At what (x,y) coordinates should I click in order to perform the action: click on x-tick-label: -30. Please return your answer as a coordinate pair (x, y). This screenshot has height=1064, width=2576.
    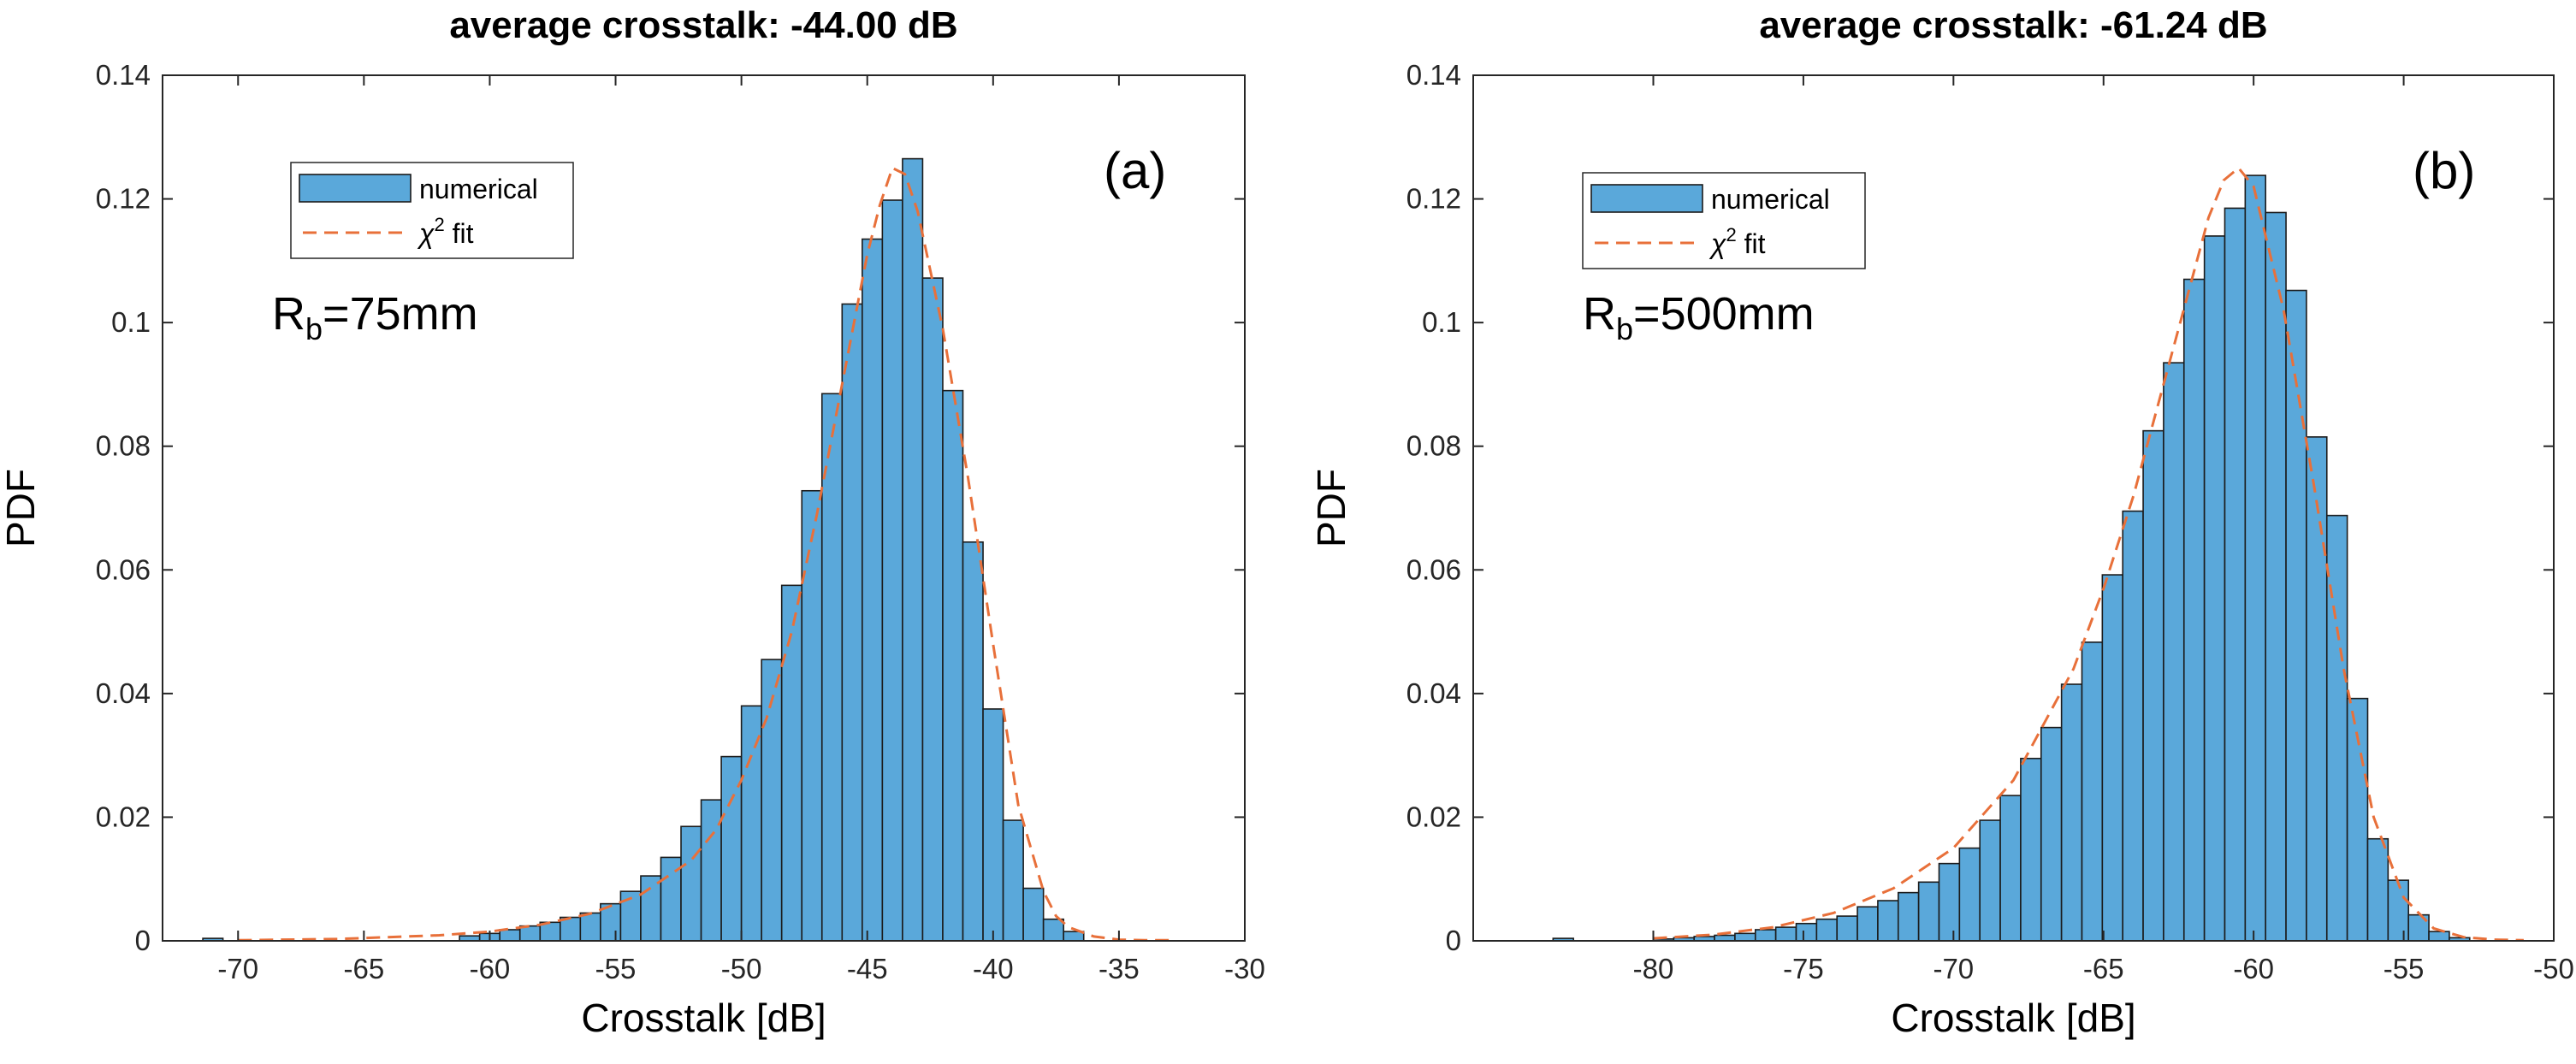
    Looking at the image, I should click on (1244, 968).